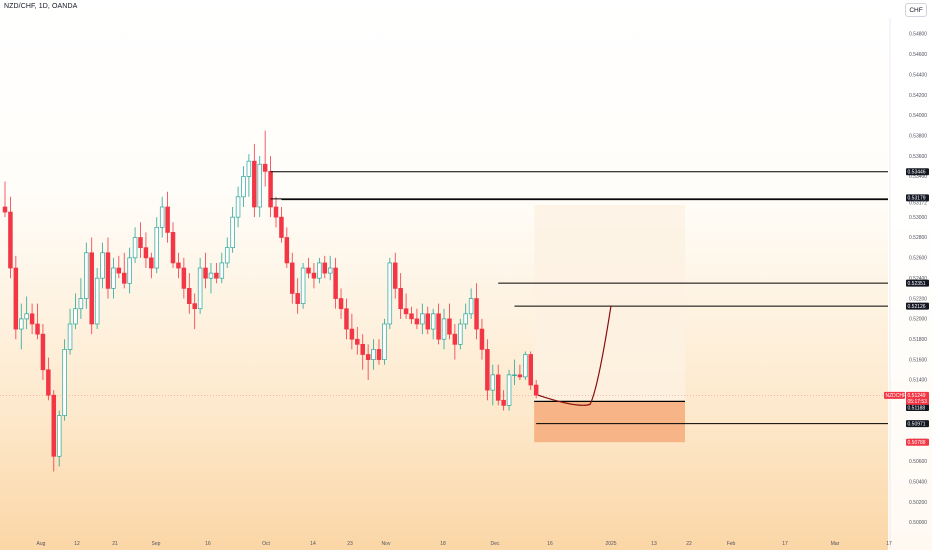  Describe the element at coordinates (918, 299) in the screenshot. I see `y-tick-label: 0.52200` at that location.